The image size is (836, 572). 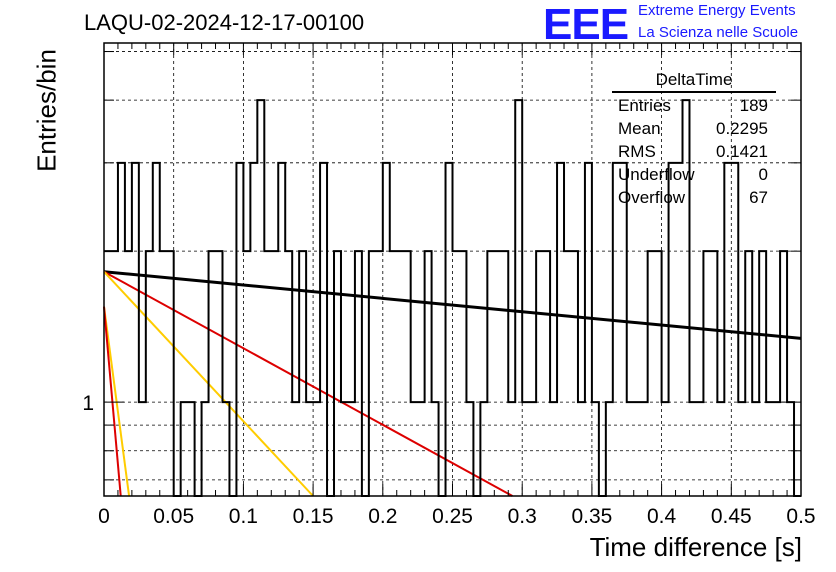 What do you see at coordinates (586, 24) in the screenshot?
I see `eee-logo: EEE` at bounding box center [586, 24].